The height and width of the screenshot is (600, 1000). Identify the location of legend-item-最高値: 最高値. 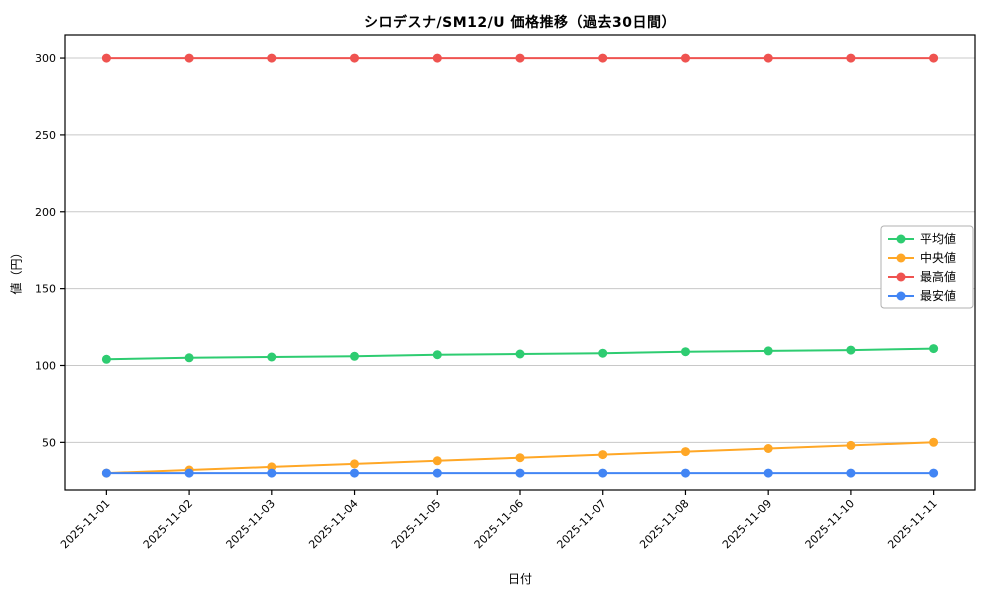
(922, 276).